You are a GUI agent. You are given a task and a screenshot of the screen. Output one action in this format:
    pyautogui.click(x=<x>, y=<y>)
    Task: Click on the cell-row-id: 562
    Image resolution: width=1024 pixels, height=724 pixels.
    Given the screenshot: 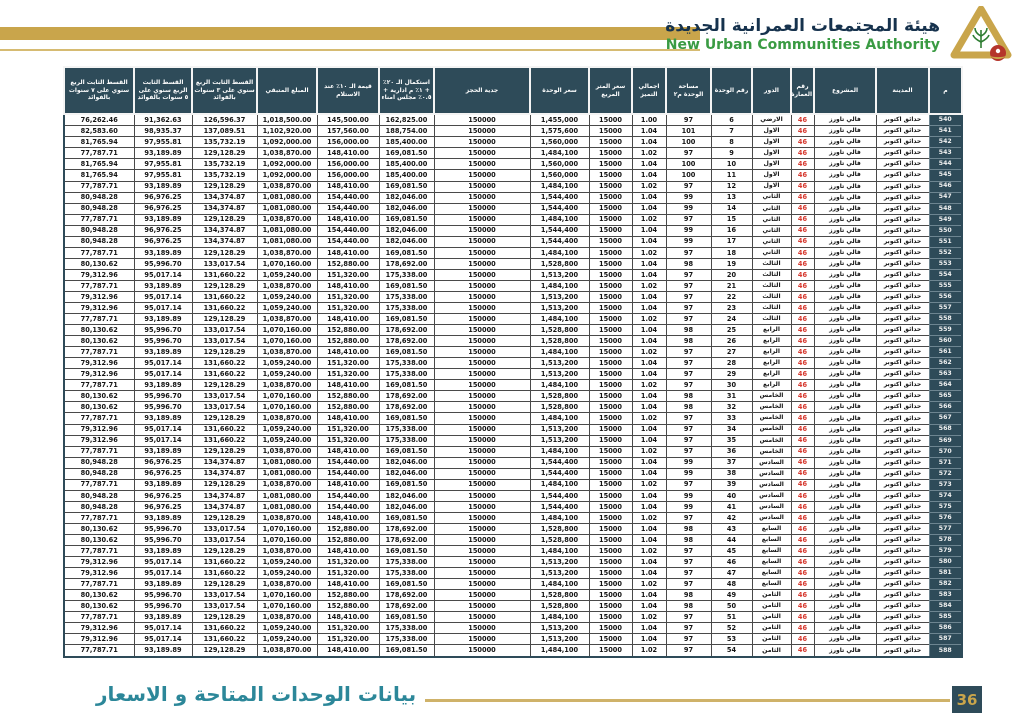 What is the action you would take?
    pyautogui.click(x=945, y=363)
    